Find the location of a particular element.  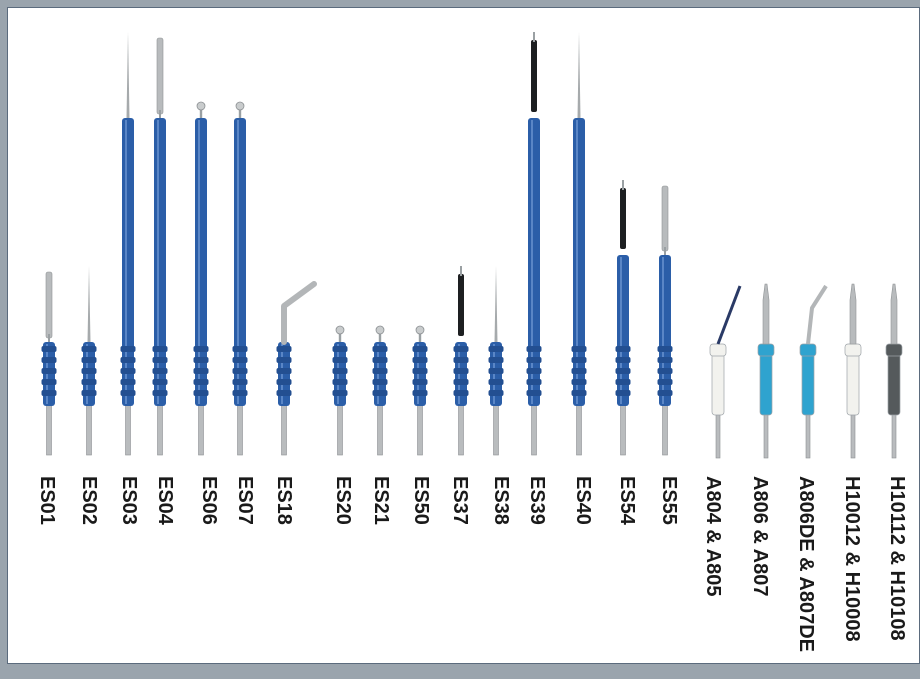

electrode-es55 is located at coordinates (665, 320).